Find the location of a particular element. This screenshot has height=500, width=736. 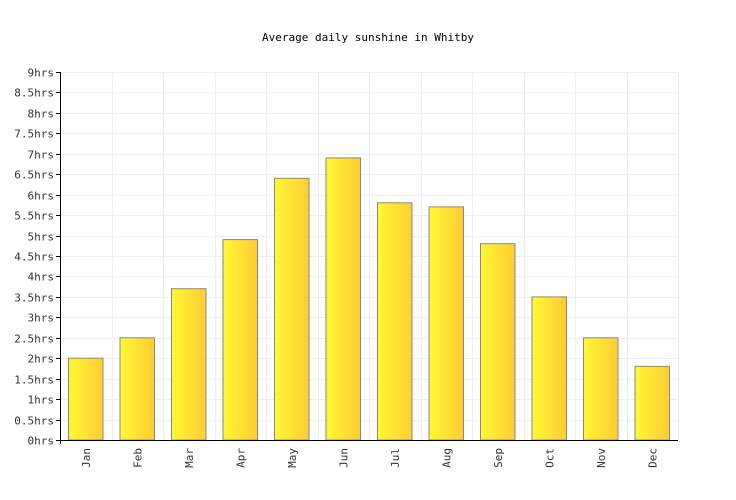

x-tick-label: Mar is located at coordinates (189, 458).